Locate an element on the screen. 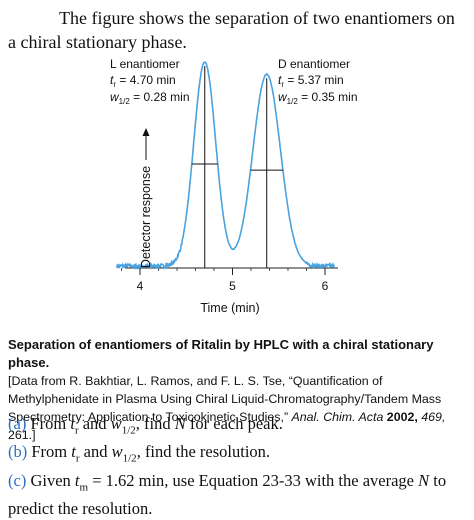 This screenshot has height=520, width=474. ylabel-group: Detector response is located at coordinates (146, 198).